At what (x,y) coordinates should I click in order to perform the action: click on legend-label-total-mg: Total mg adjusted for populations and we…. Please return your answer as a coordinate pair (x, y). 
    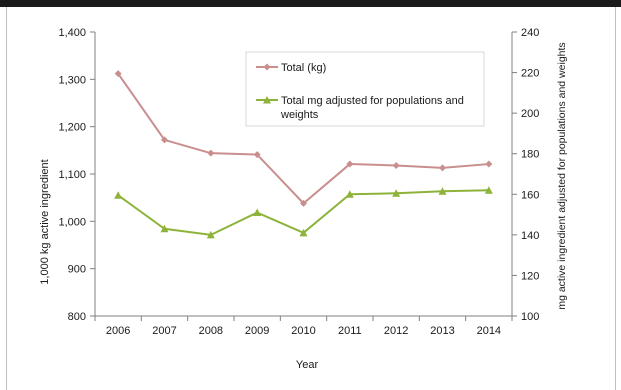
    Looking at the image, I should click on (373, 108).